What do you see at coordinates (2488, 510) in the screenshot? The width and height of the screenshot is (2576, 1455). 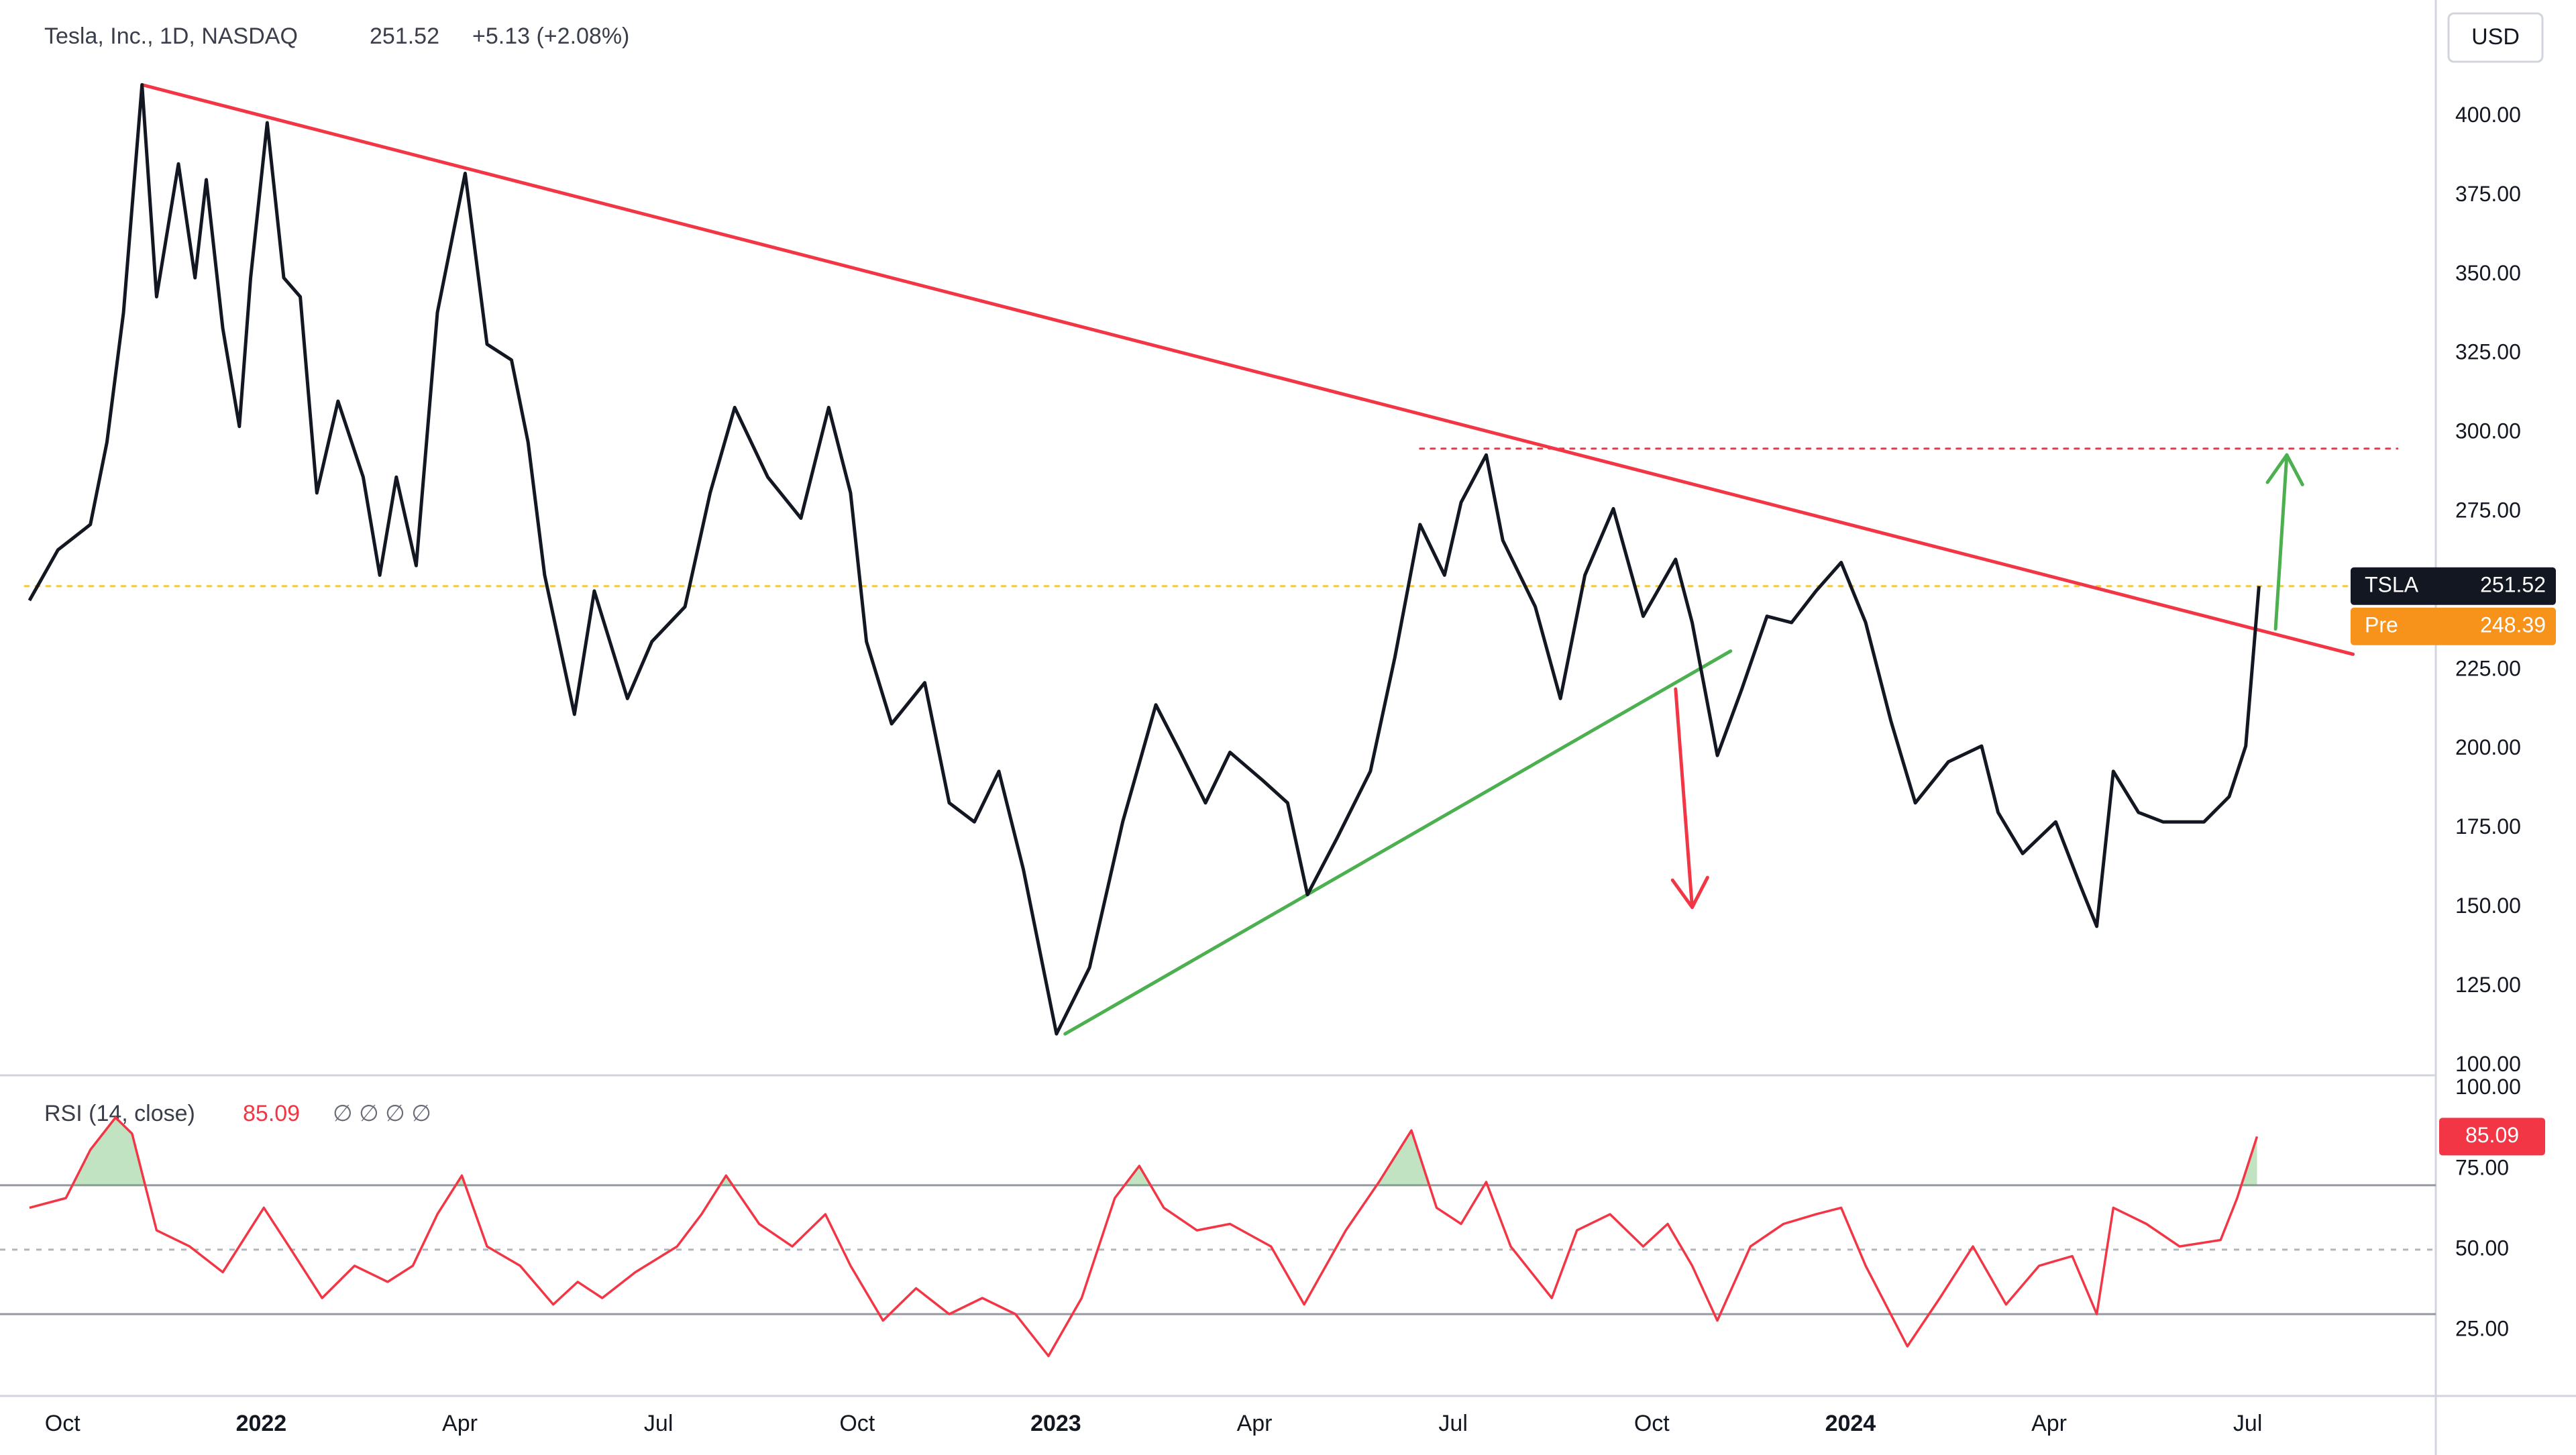 I see `y-tick-label: 275.00` at bounding box center [2488, 510].